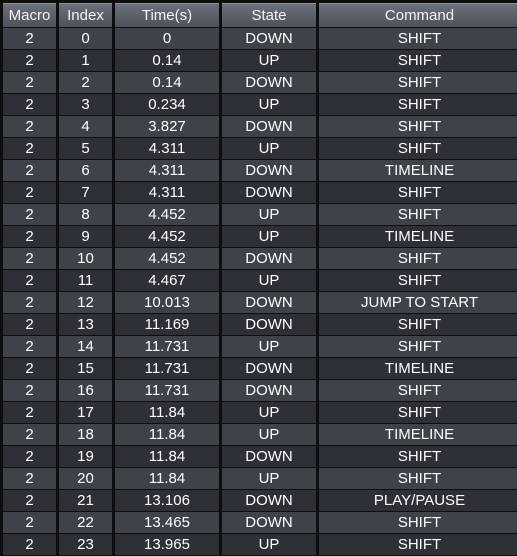  I want to click on table-cell-index: 2, so click(85, 83).